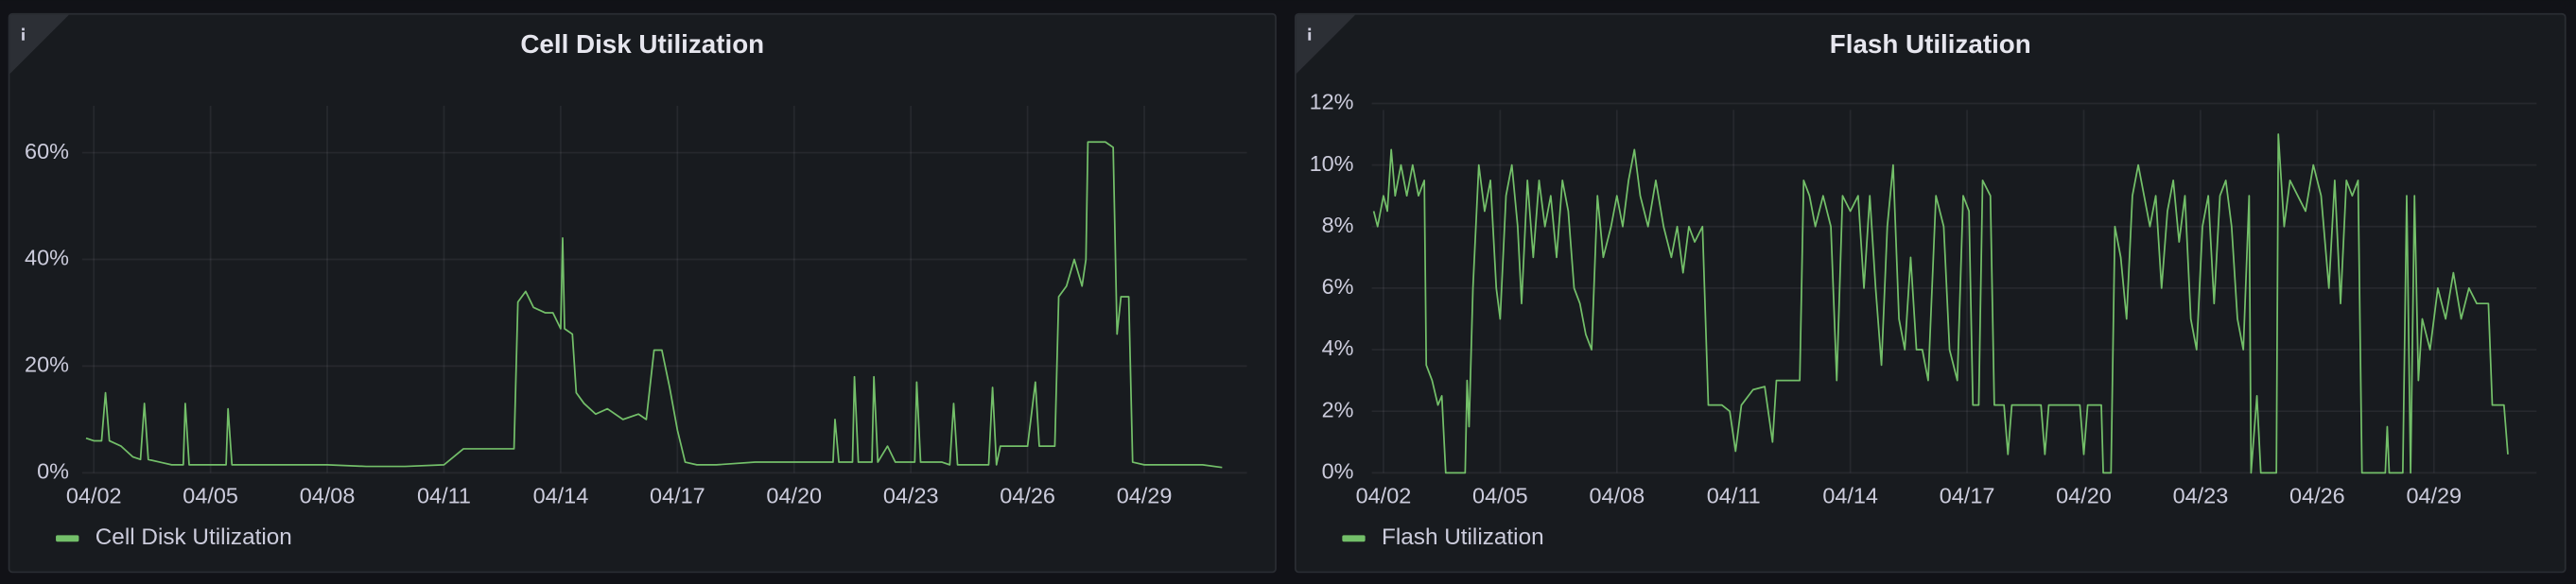 The height and width of the screenshot is (584, 2576). What do you see at coordinates (1338, 225) in the screenshot?
I see `y-tick-label: 8%` at bounding box center [1338, 225].